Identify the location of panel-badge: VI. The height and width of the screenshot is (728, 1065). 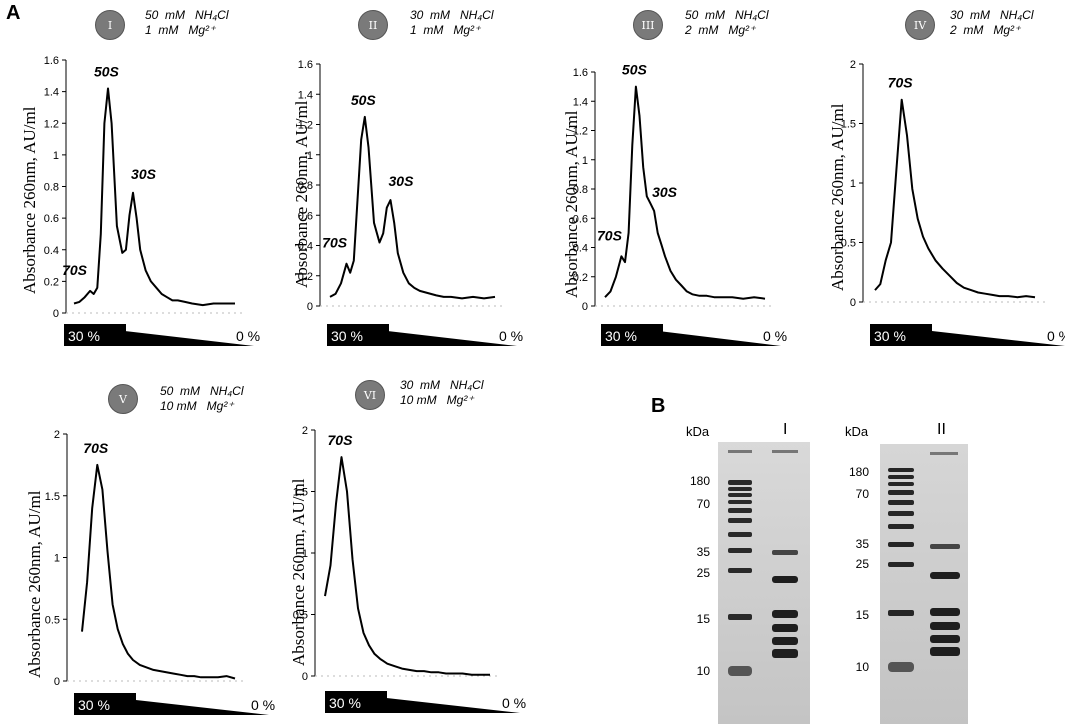
(370, 395).